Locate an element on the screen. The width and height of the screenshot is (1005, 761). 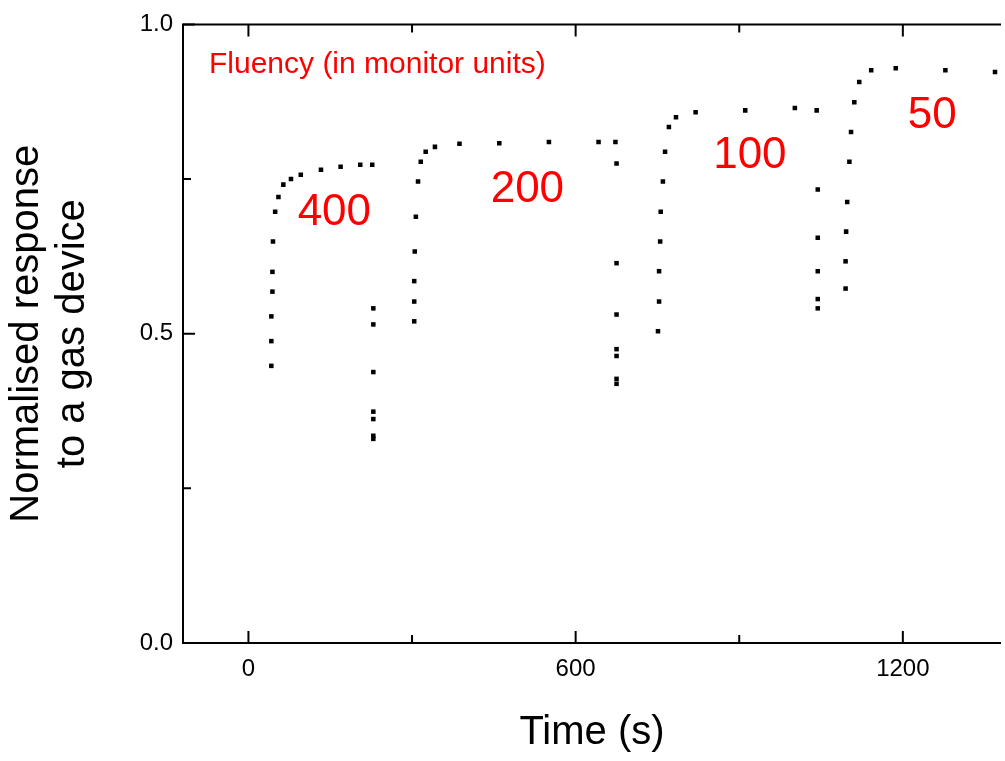
annotation: 200 is located at coordinates (527, 187).